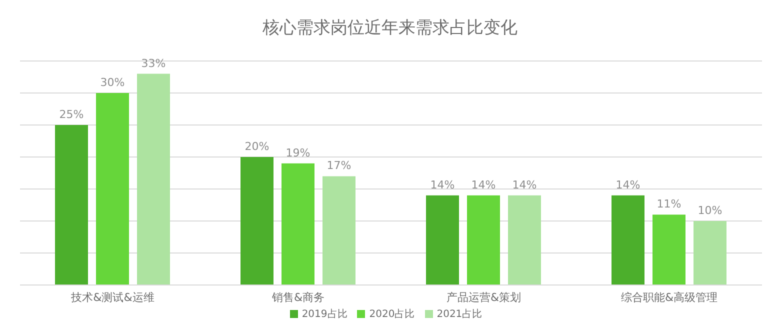 The width and height of the screenshot is (780, 325). What do you see at coordinates (257, 146) in the screenshot?
I see `data-label: 20%` at bounding box center [257, 146].